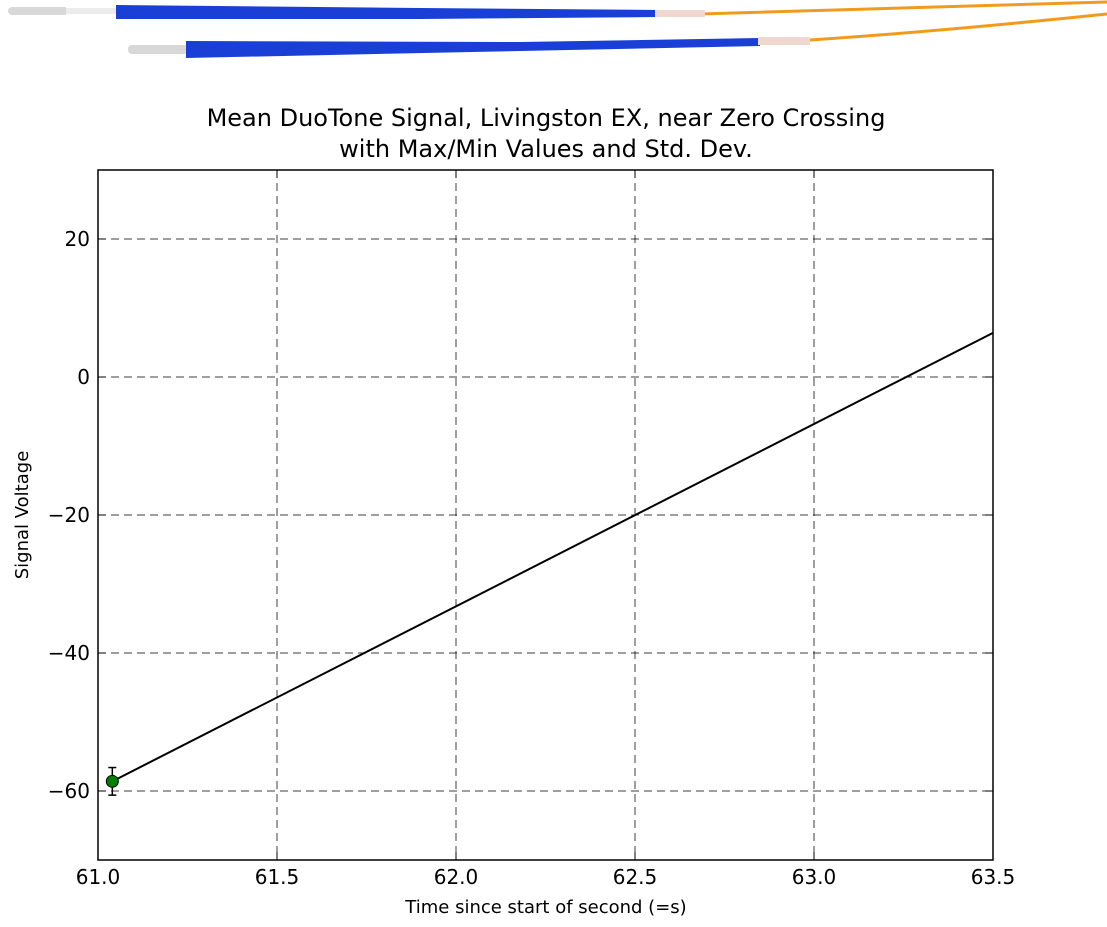 The height and width of the screenshot is (927, 1107). What do you see at coordinates (993, 877) in the screenshot?
I see `x-tick-label: 63.5` at bounding box center [993, 877].